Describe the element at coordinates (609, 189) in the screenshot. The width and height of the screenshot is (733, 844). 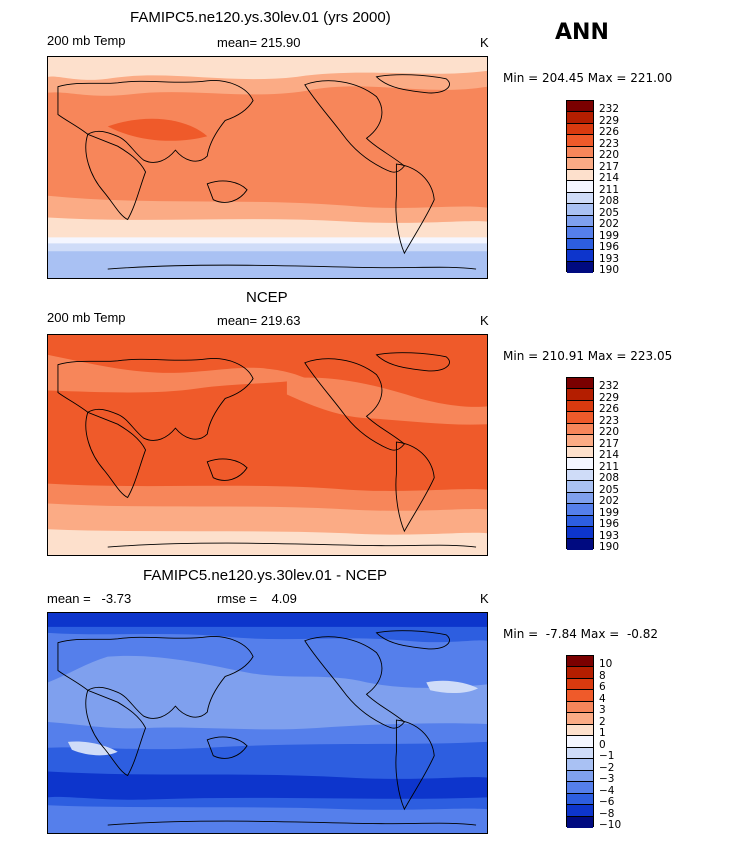
I see `panel1-colorbar-label: 211` at that location.